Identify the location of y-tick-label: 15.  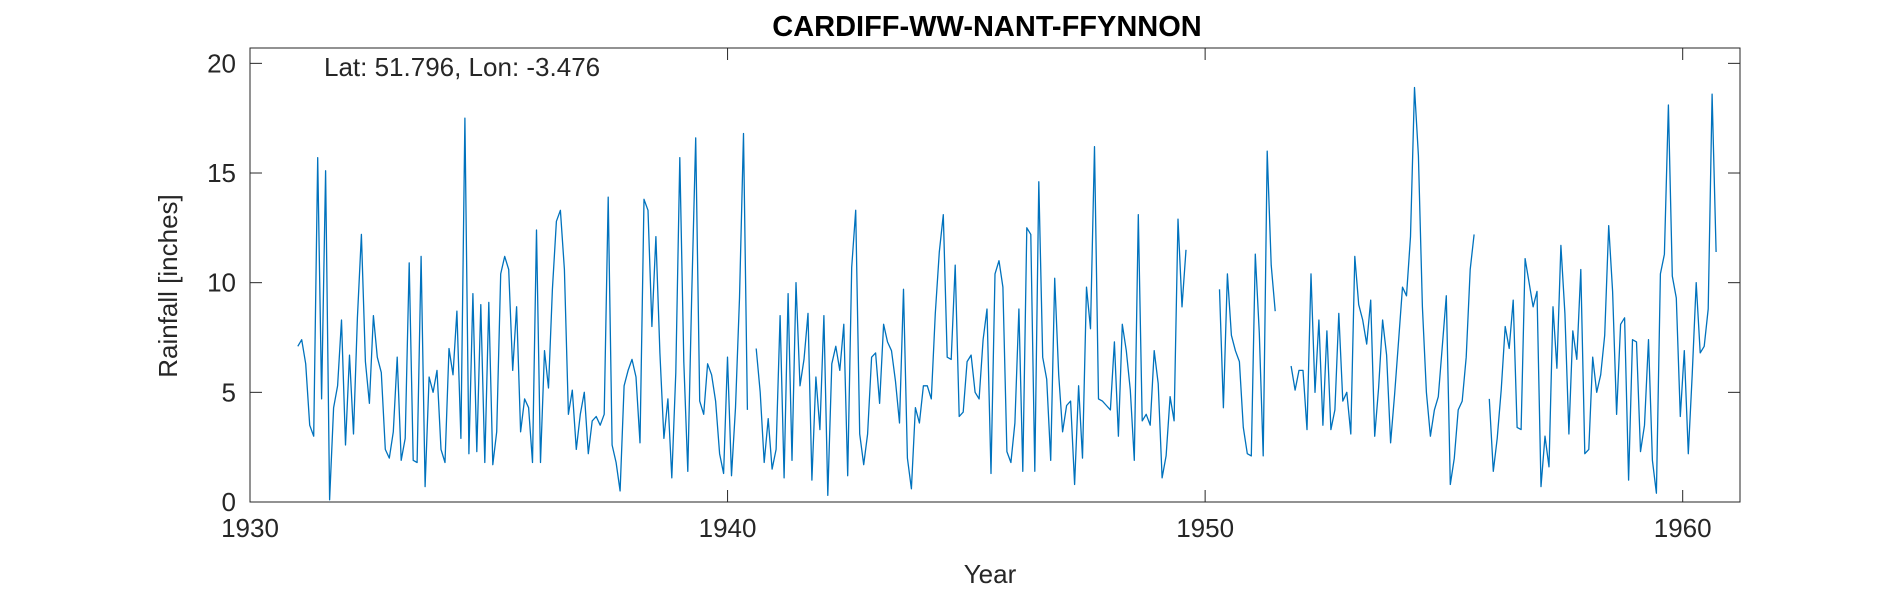
(221, 173).